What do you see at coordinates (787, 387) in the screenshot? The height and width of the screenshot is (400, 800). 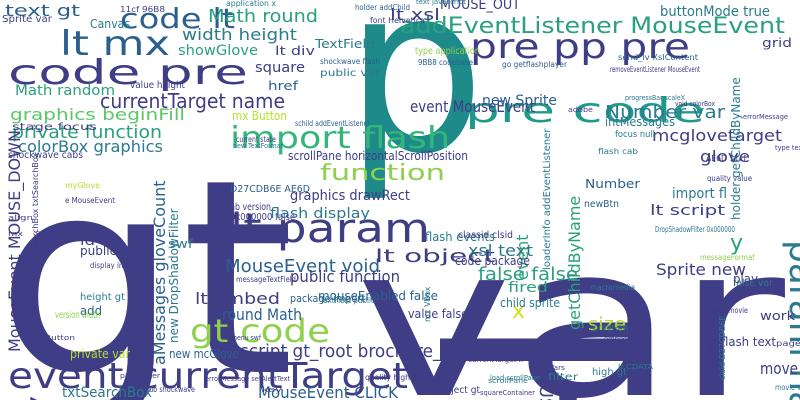 I see `cloud-word: movie value` at bounding box center [787, 387].